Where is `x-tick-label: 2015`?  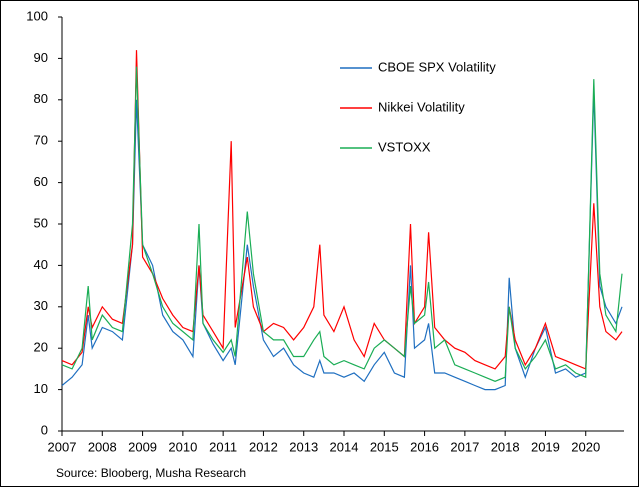 x-tick-label: 2015 is located at coordinates (384, 446).